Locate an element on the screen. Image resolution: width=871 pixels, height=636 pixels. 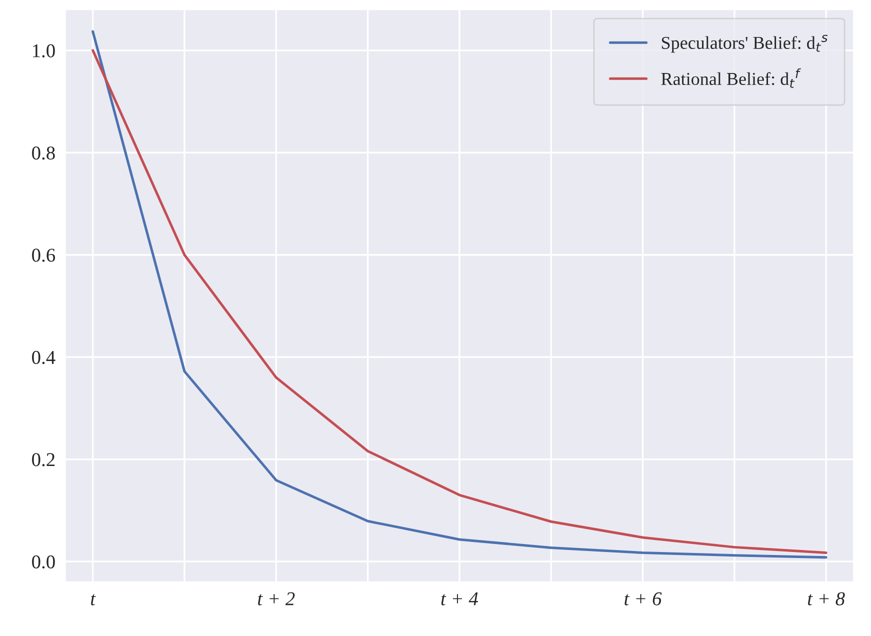
y-tick-label: 0.0 is located at coordinates (43, 562).